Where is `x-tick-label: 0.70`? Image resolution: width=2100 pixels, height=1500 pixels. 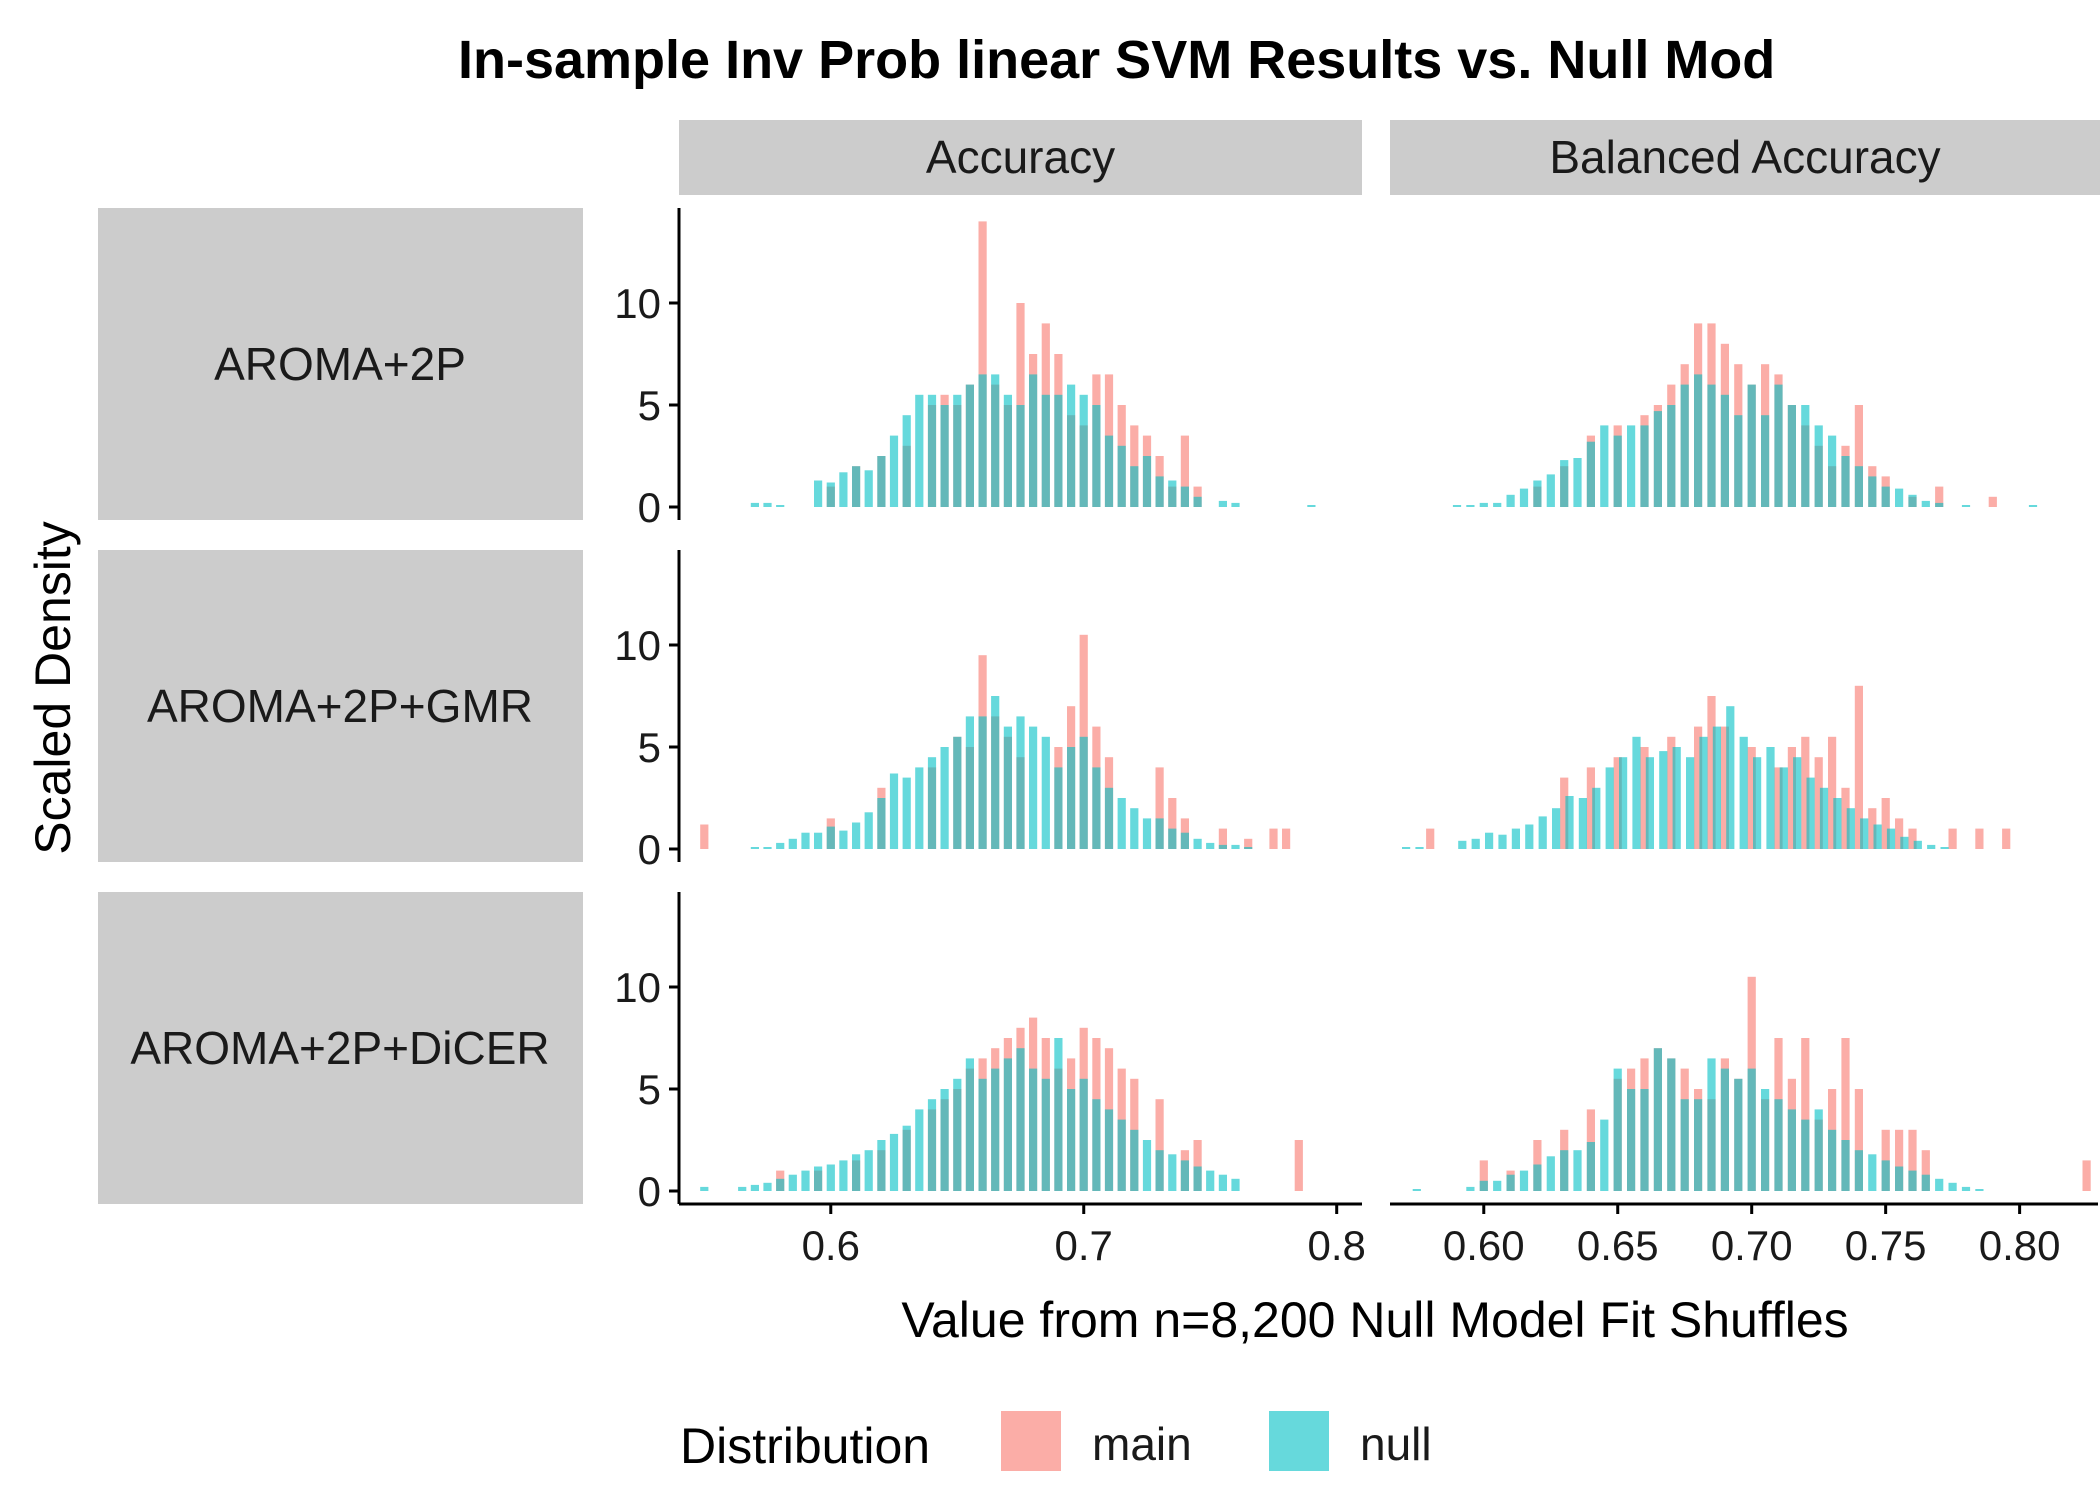 x-tick-label: 0.70 is located at coordinates (1752, 1245).